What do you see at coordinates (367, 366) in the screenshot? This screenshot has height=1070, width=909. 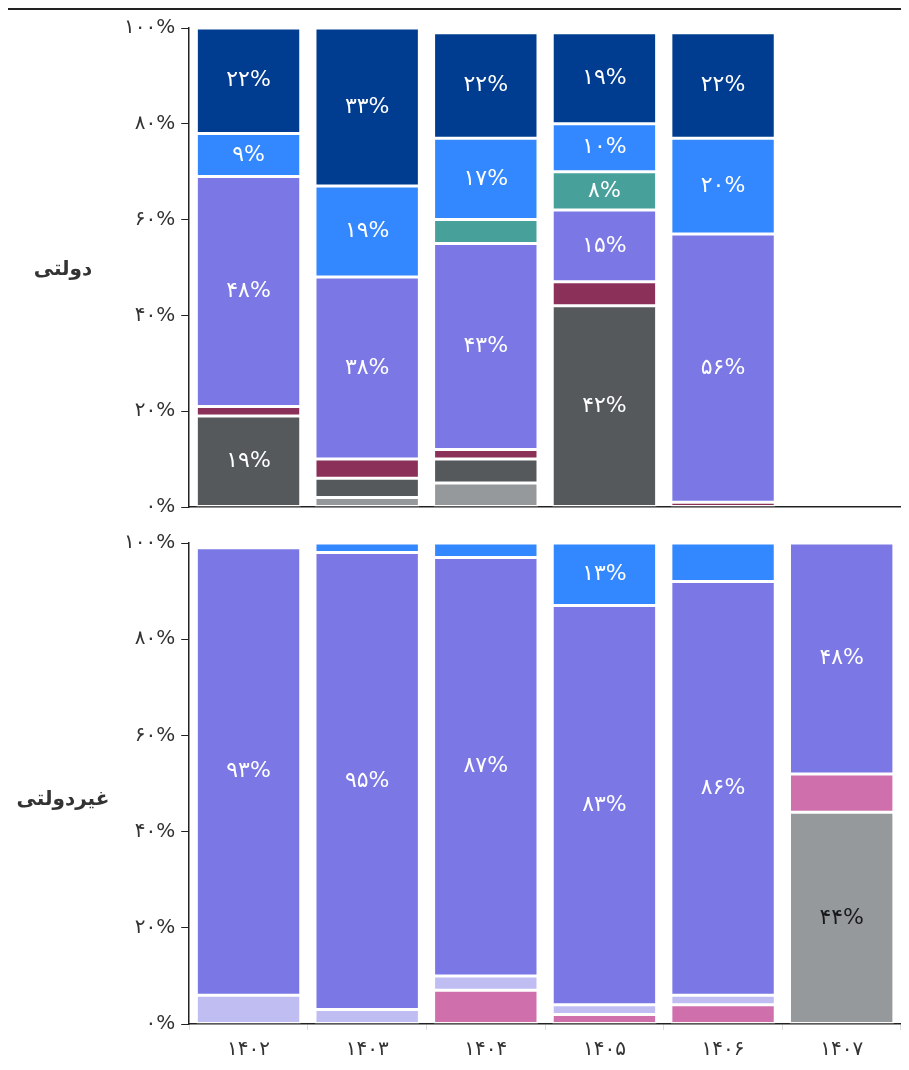 I see `data-label: ۳۸%` at bounding box center [367, 366].